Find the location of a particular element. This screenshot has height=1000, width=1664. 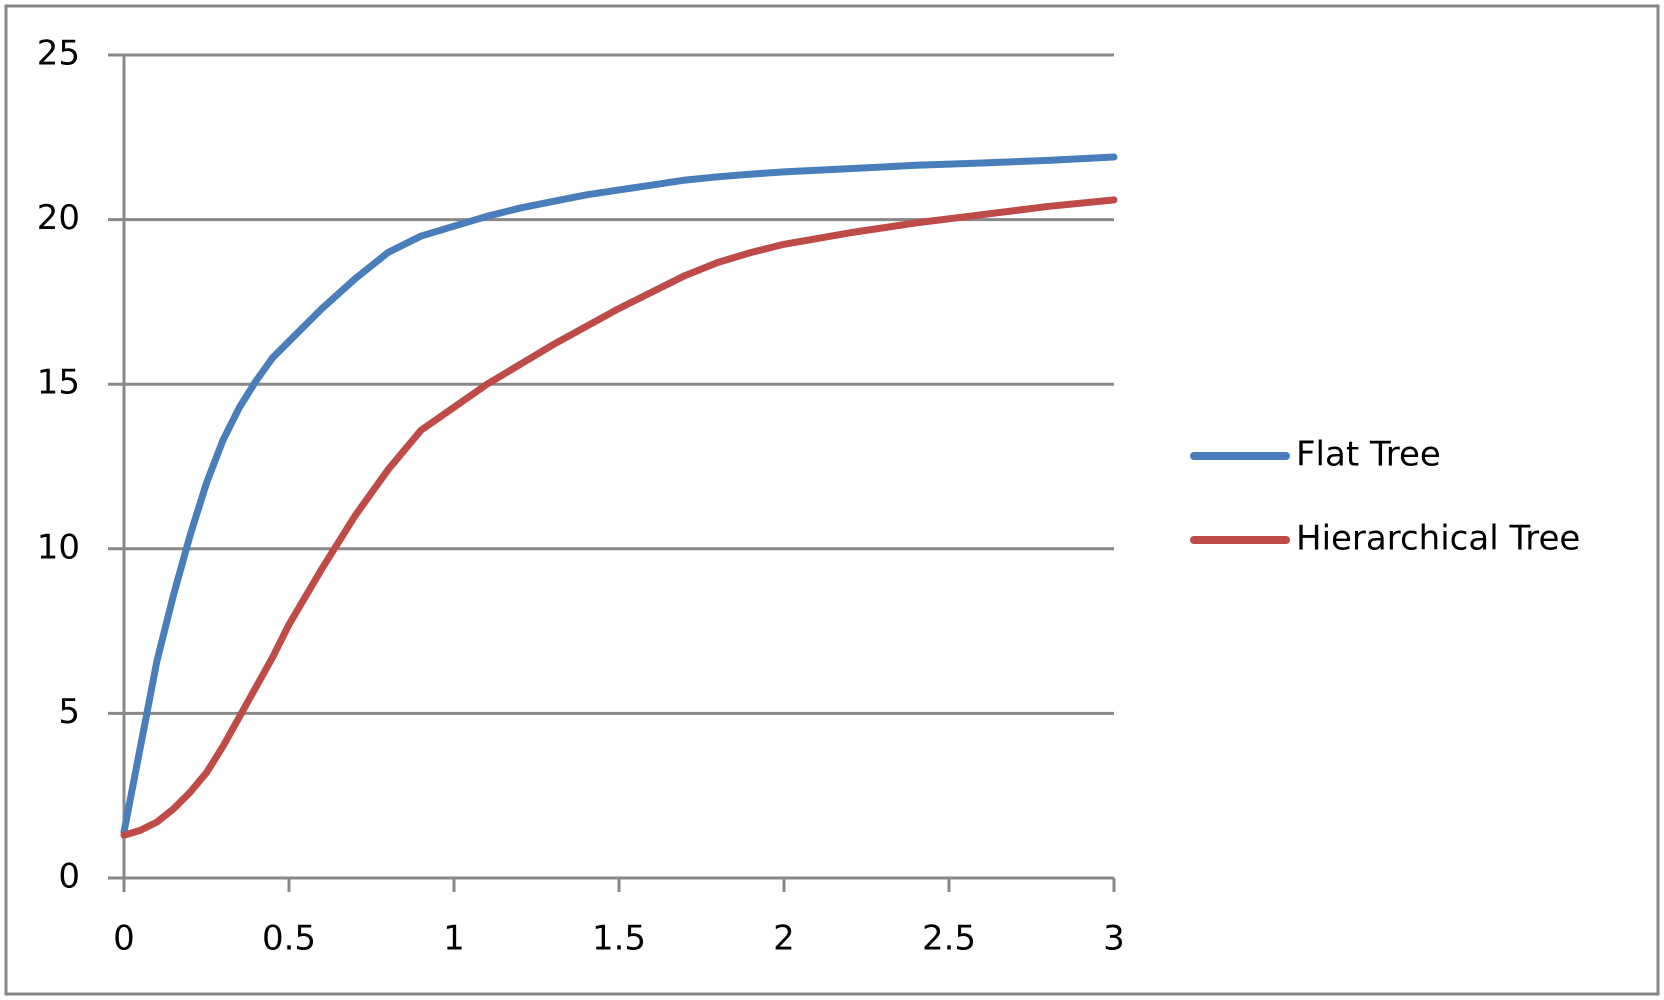

y-tick-label: 25 is located at coordinates (58, 54).